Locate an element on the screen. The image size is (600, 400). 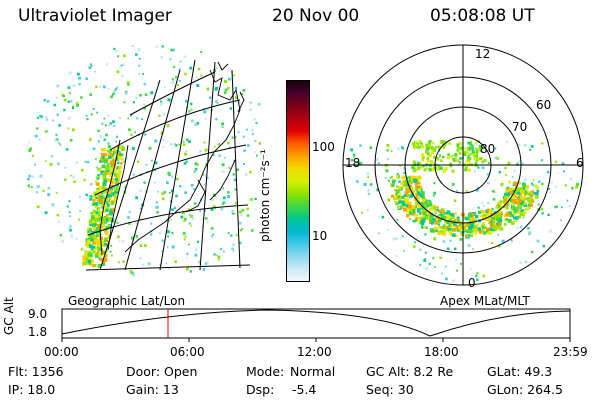
altitude-xtick-0600: 06:00 is located at coordinates (187, 352).